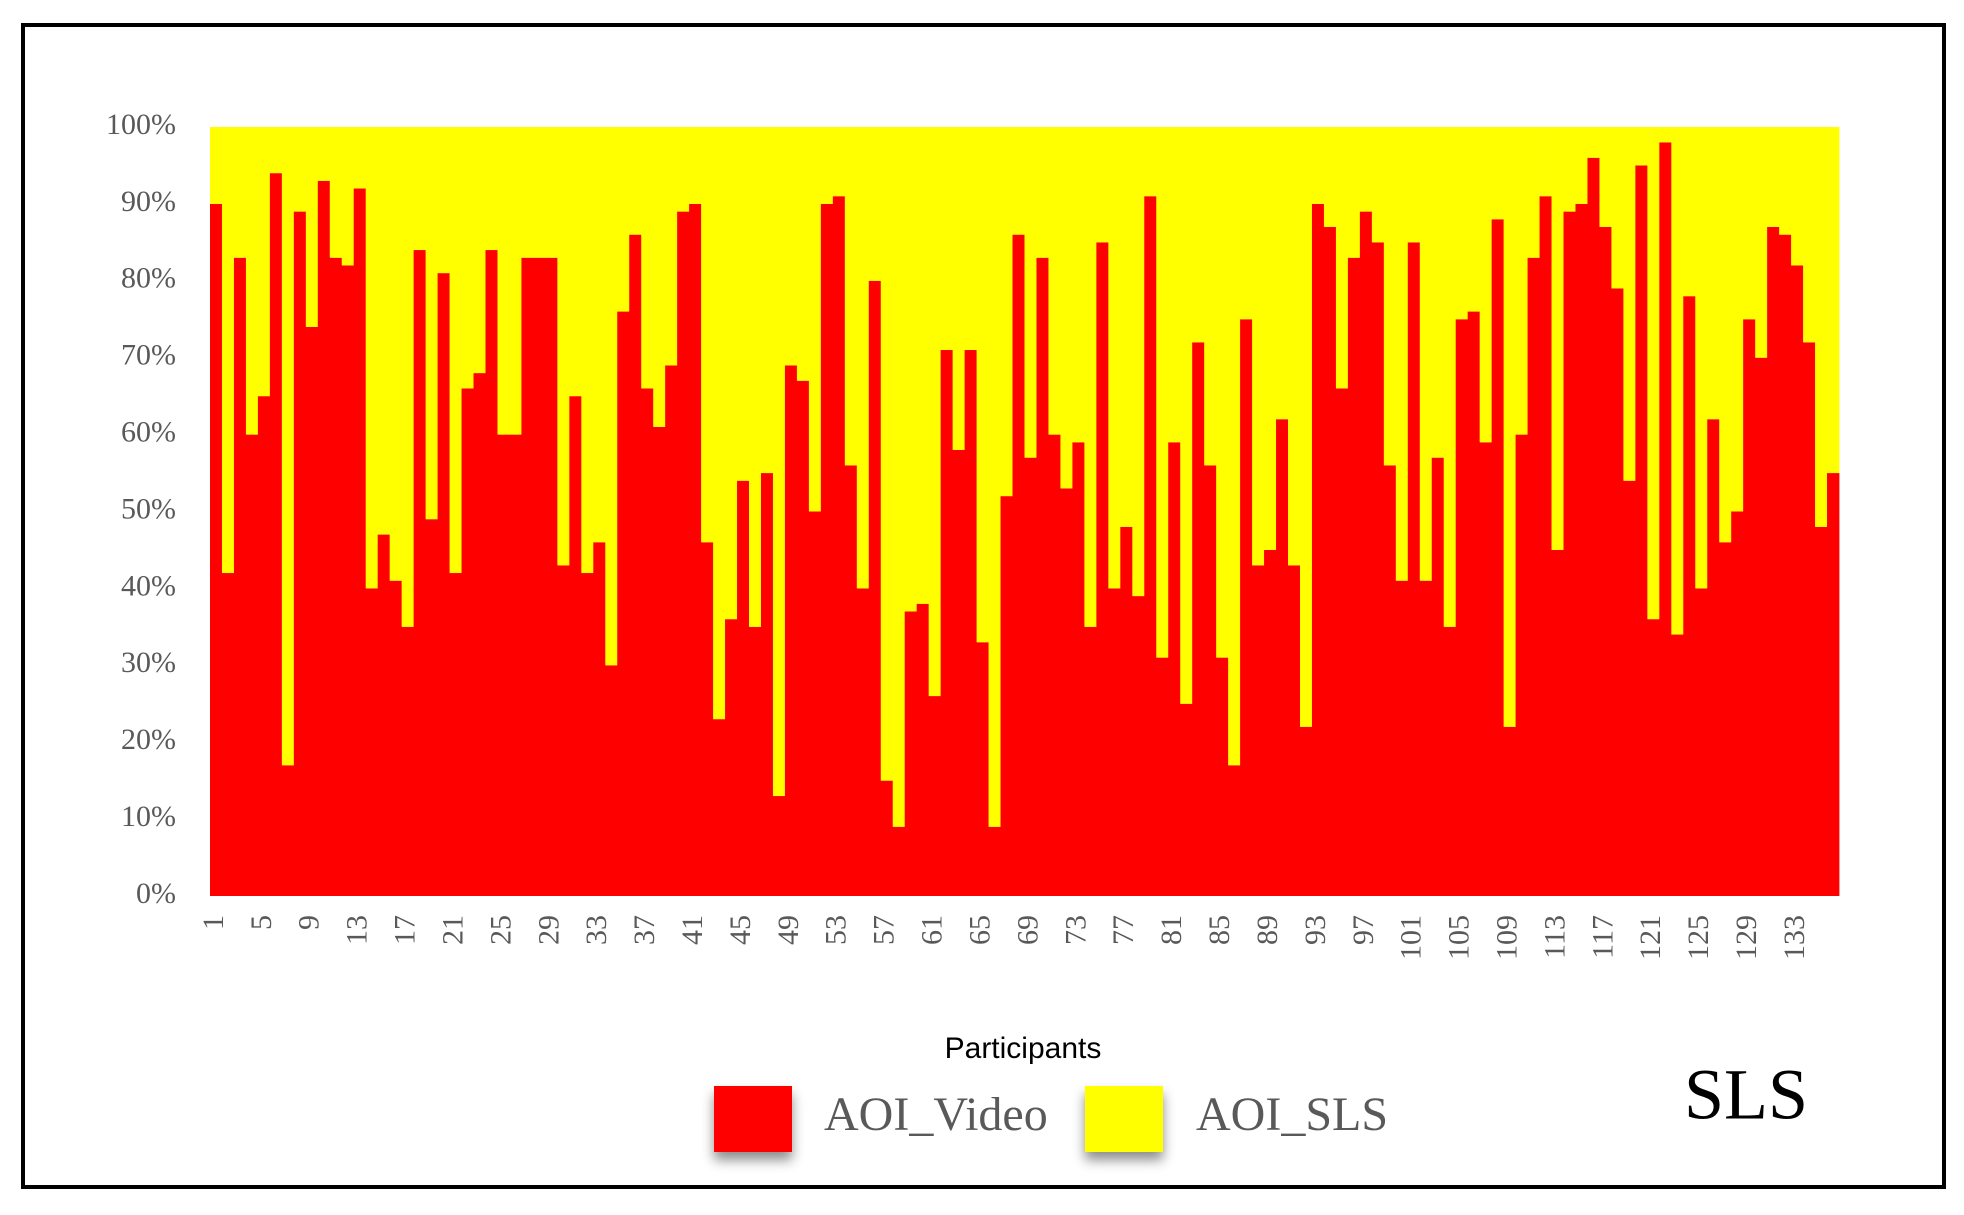  I want to click on y-tick-label: 30%, so click(148, 662).